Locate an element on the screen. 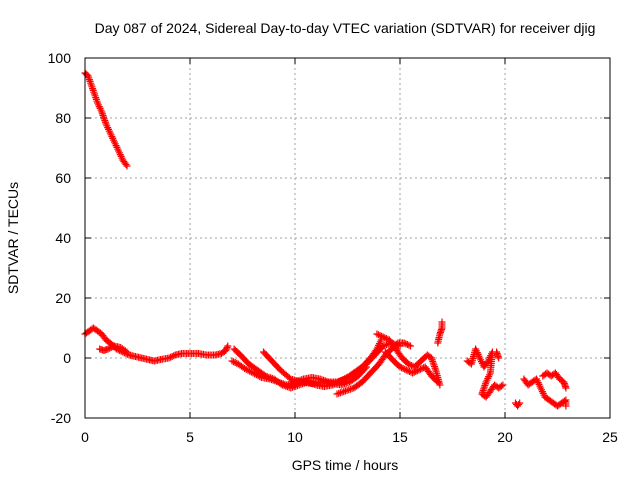 Image resolution: width=640 pixels, height=480 pixels. x-tick-label: 5 is located at coordinates (190, 437).